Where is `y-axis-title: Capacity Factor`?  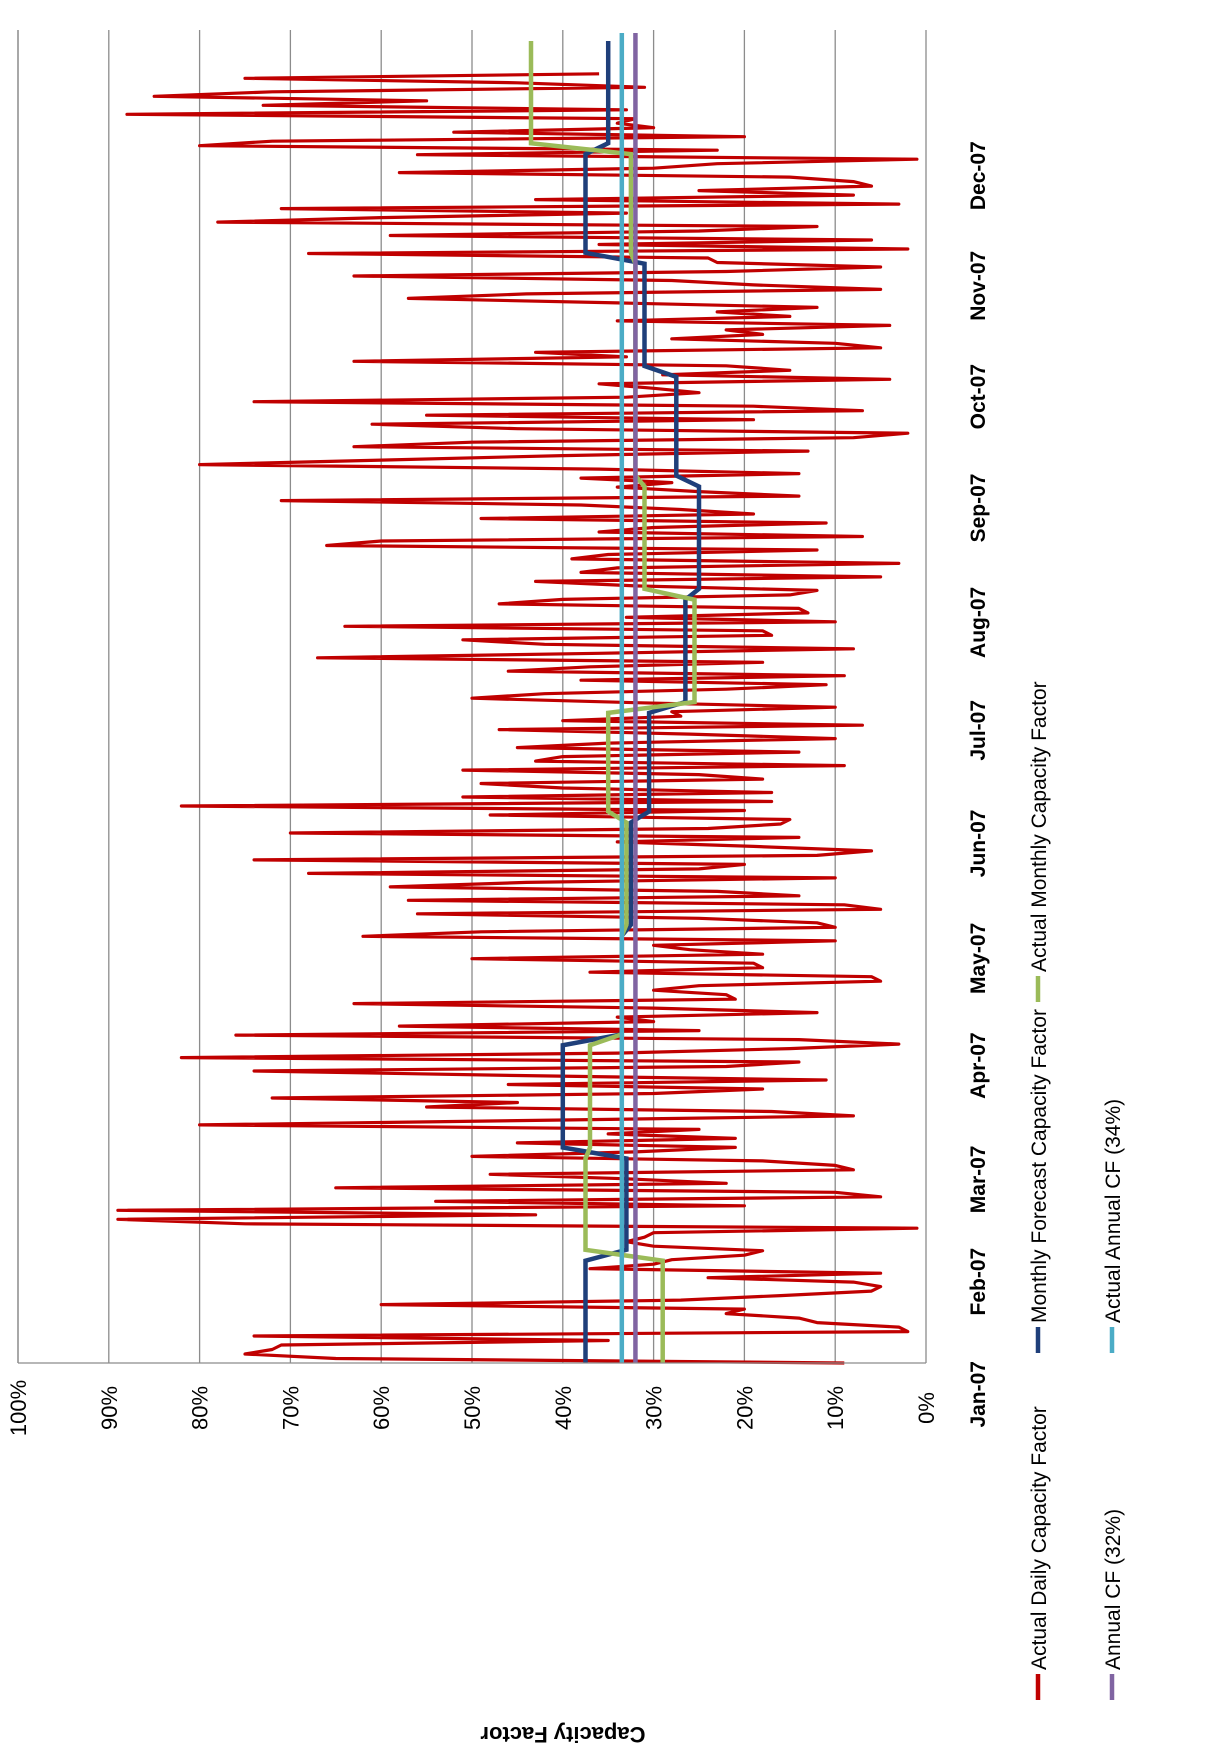 y-axis-title: Capacity Factor is located at coordinates (562, 1732).